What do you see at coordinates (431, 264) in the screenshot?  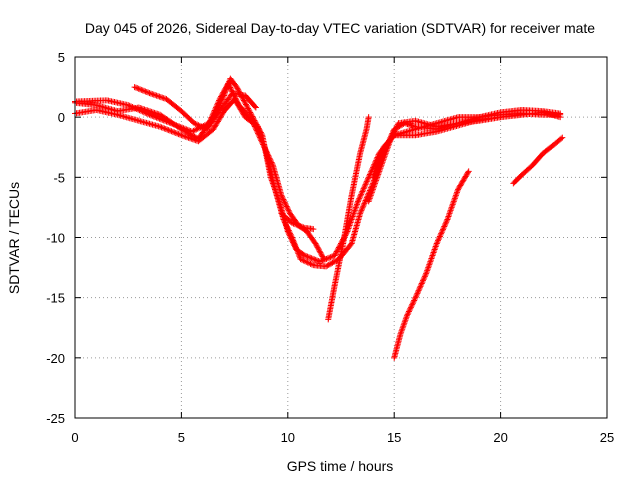 I see `series-track-i` at bounding box center [431, 264].